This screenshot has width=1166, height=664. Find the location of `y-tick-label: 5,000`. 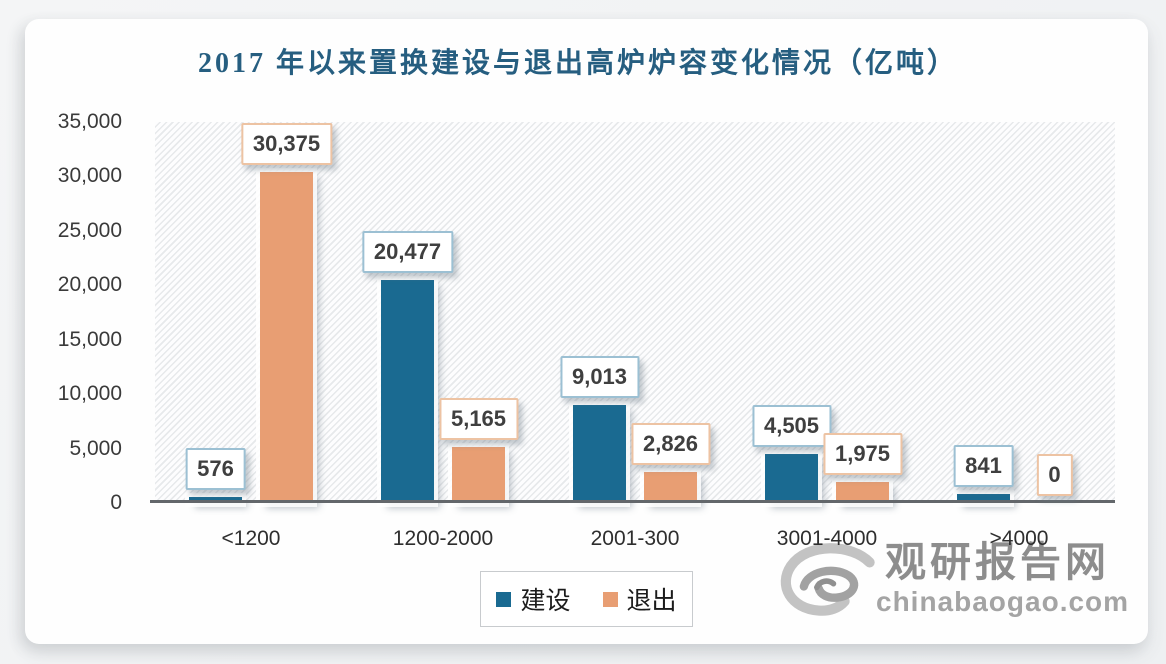

y-tick-label: 5,000 is located at coordinates (95, 448).